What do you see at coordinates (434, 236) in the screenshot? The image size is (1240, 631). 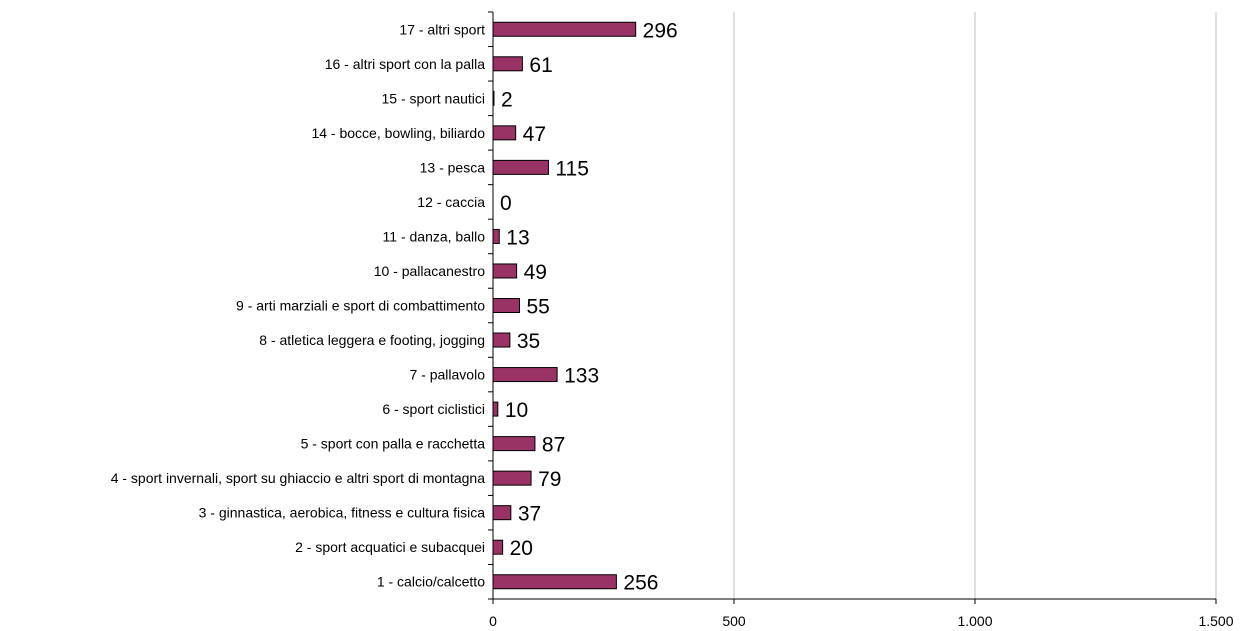 I see `category-label: 11 - danza, ballo` at bounding box center [434, 236].